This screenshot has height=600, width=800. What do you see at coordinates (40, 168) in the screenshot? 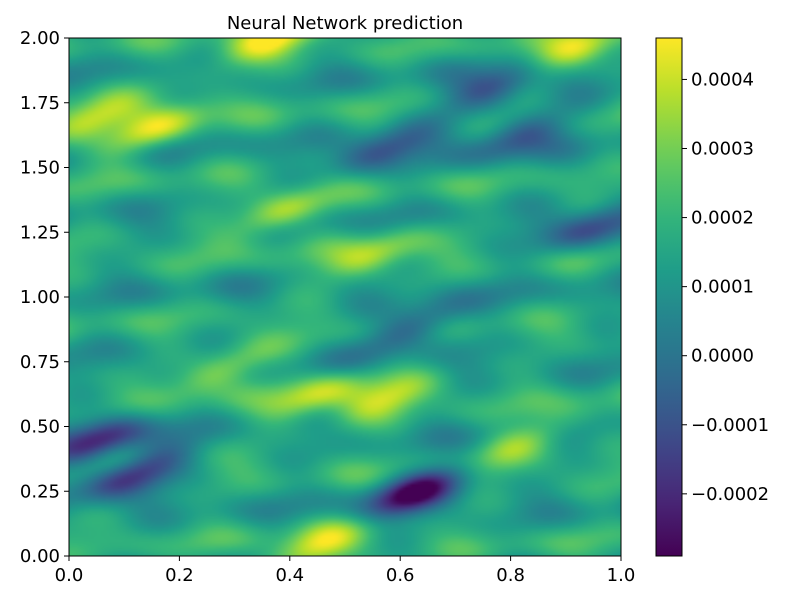
I see `y-tick-label: 1.50` at bounding box center [40, 168].